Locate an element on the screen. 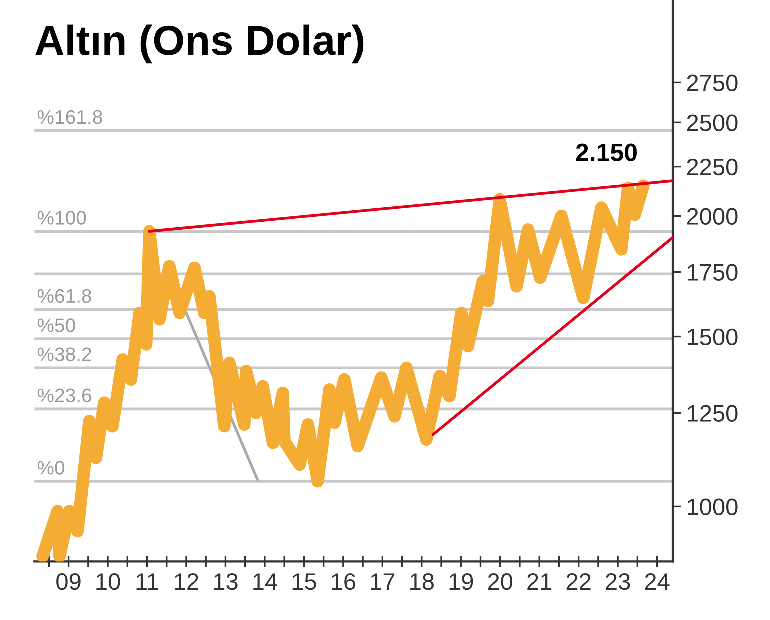  x-tick-label: 10 is located at coordinates (108, 581).